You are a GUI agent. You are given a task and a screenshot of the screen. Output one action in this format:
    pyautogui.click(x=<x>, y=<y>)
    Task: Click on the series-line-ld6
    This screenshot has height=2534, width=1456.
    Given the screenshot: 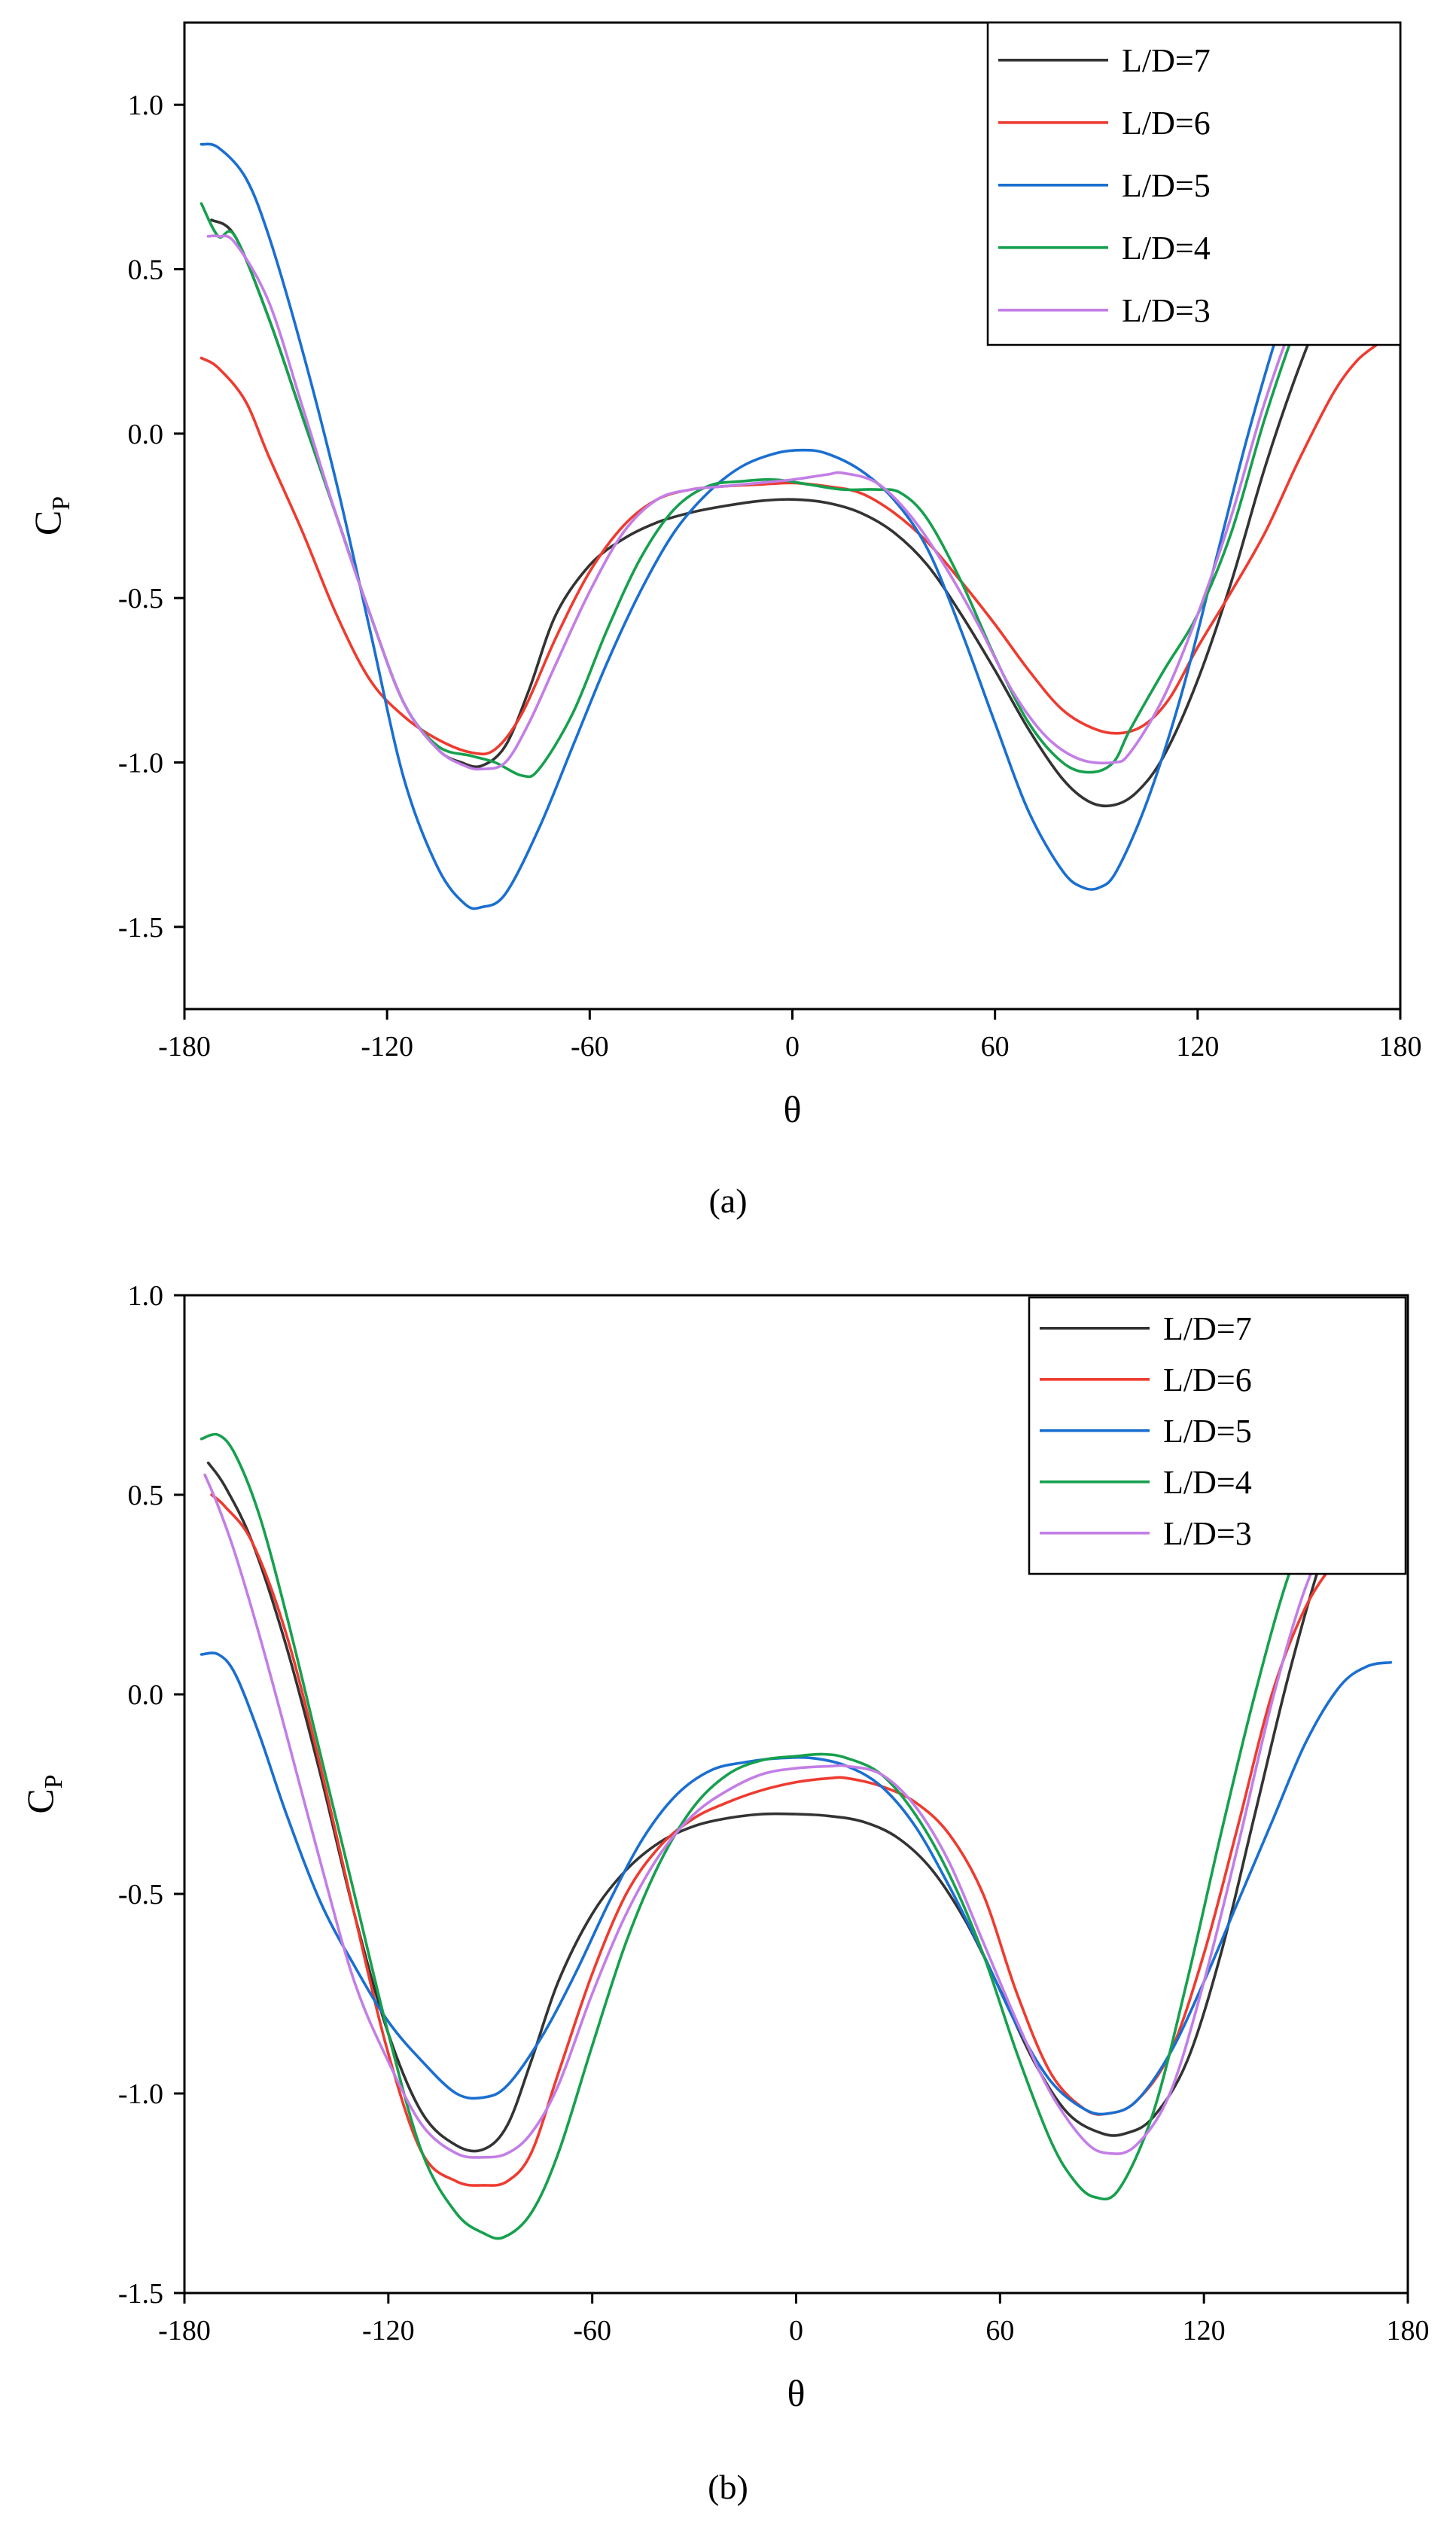 What is the action you would take?
    pyautogui.click(x=789, y=549)
    